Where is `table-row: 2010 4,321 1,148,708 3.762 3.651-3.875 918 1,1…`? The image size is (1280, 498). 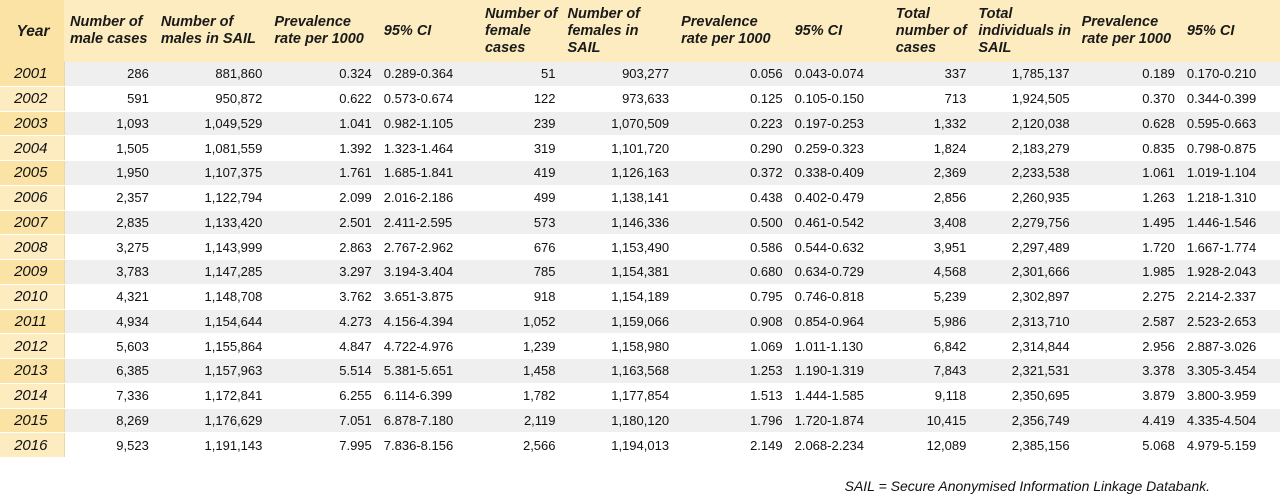
table-row: 2010 4,321 1,148,708 3.762 3.651-3.875 918 1,1… is located at coordinates (640, 297).